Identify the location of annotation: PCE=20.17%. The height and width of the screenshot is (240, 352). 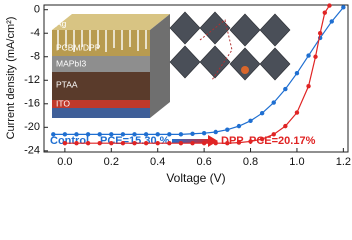
(282, 141).